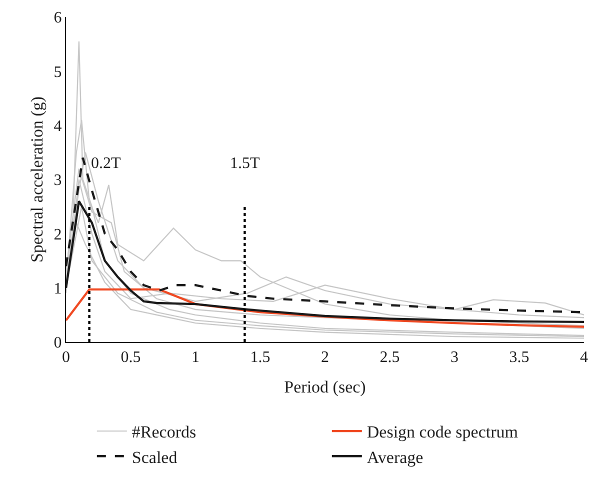  Describe the element at coordinates (260, 357) in the screenshot. I see `x-tick-label: 1.5` at that location.